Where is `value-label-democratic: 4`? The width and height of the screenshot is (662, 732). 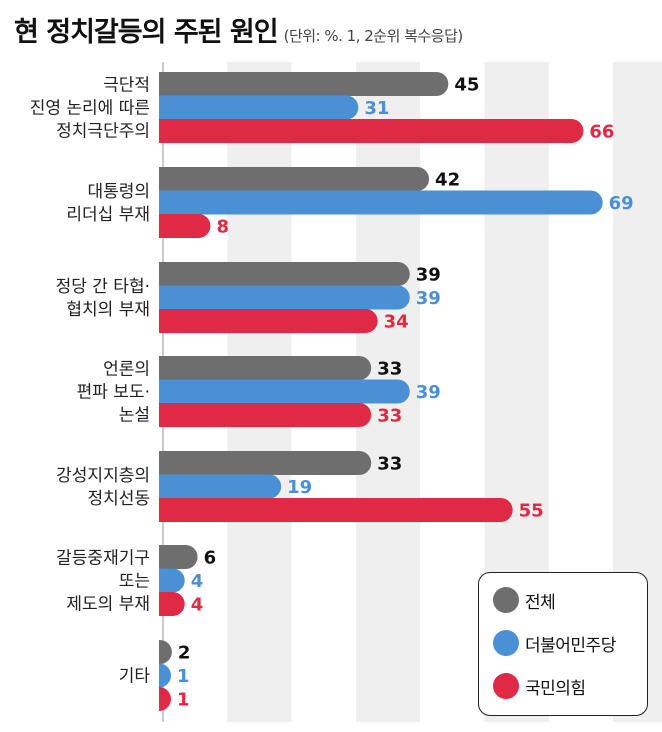
value-label-democratic: 4 is located at coordinates (197, 581).